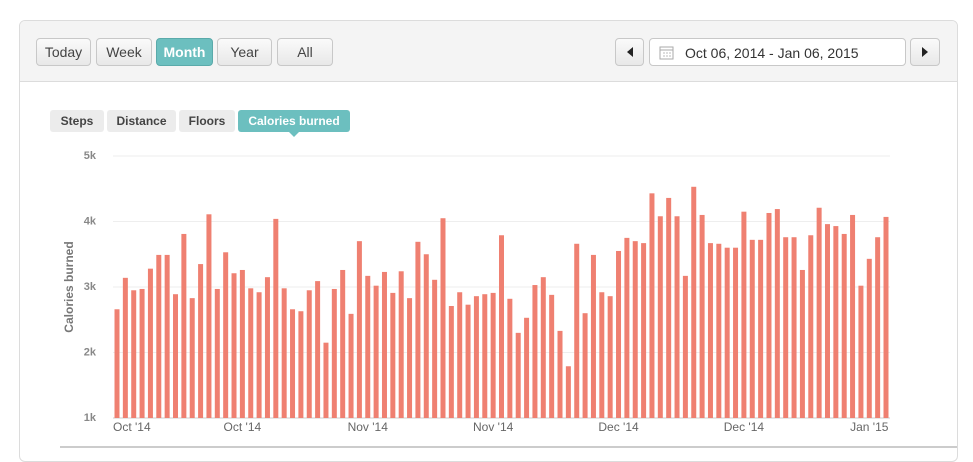 Image resolution: width=973 pixels, height=462 pixels. Describe the element at coordinates (244, 52) in the screenshot. I see `year-button: Year` at that location.